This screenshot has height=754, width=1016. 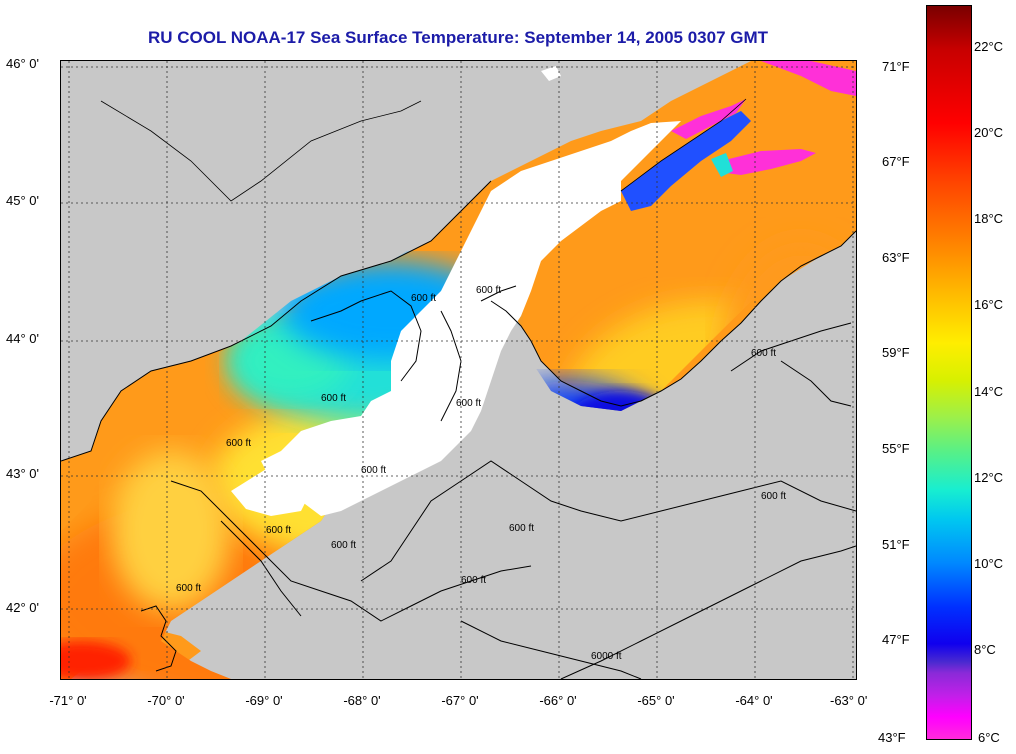 What do you see at coordinates (278, 530) in the screenshot?
I see `contour-label-600-g: 600 ft` at bounding box center [278, 530].